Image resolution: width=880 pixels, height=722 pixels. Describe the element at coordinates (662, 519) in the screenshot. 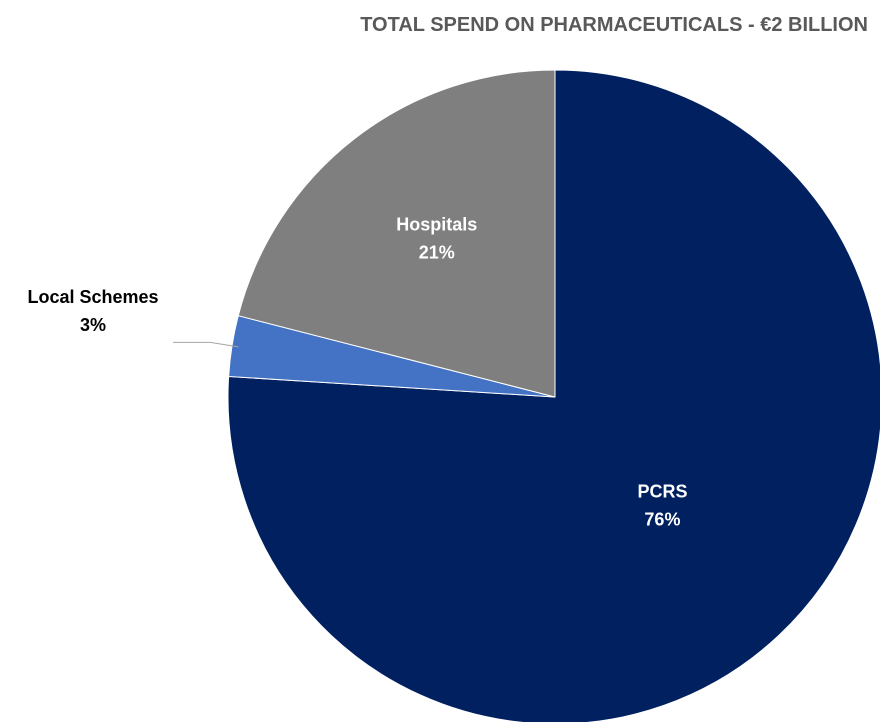

I see `slice-percent-pcrs: 76%` at that location.